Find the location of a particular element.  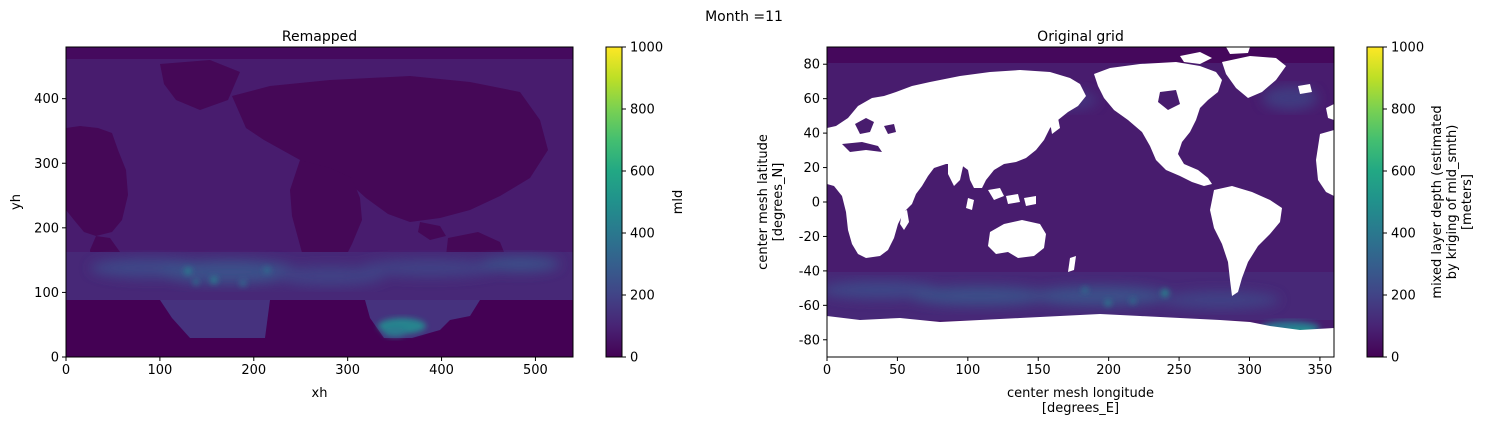

remapped-ylabel: yh is located at coordinates (16, 202).